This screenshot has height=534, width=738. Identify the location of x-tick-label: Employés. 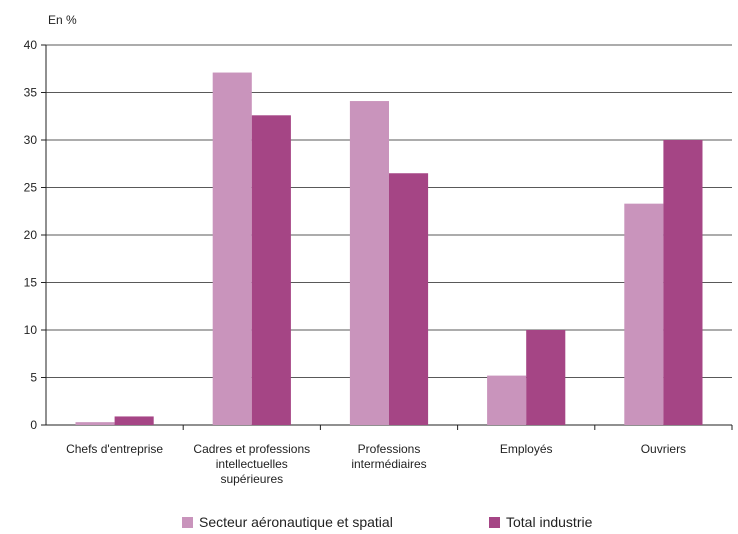
(526, 449).